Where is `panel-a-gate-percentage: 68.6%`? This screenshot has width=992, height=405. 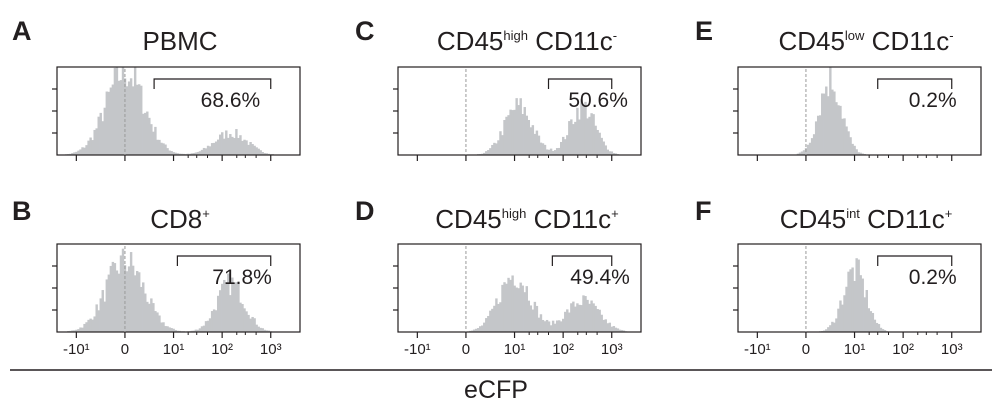 panel-a-gate-percentage: 68.6% is located at coordinates (231, 100).